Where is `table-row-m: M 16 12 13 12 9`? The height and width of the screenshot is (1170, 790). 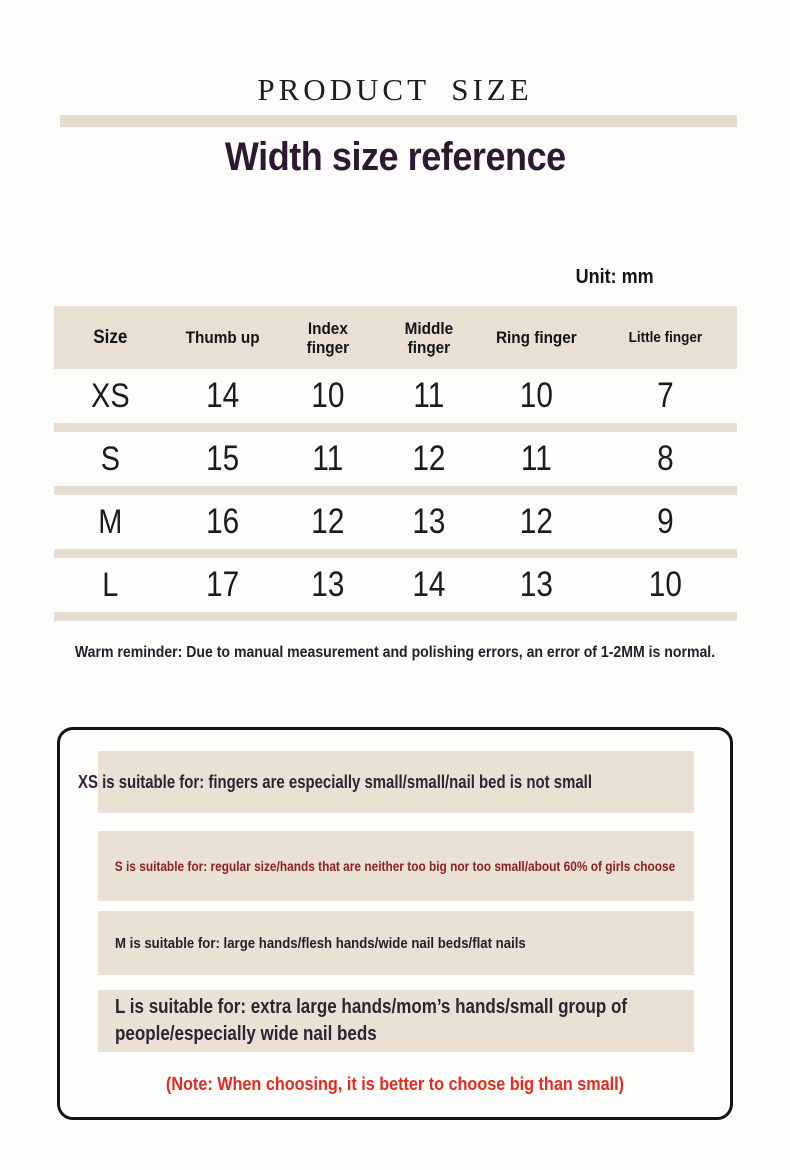 table-row-m: M 16 12 13 12 9 is located at coordinates (395, 522).